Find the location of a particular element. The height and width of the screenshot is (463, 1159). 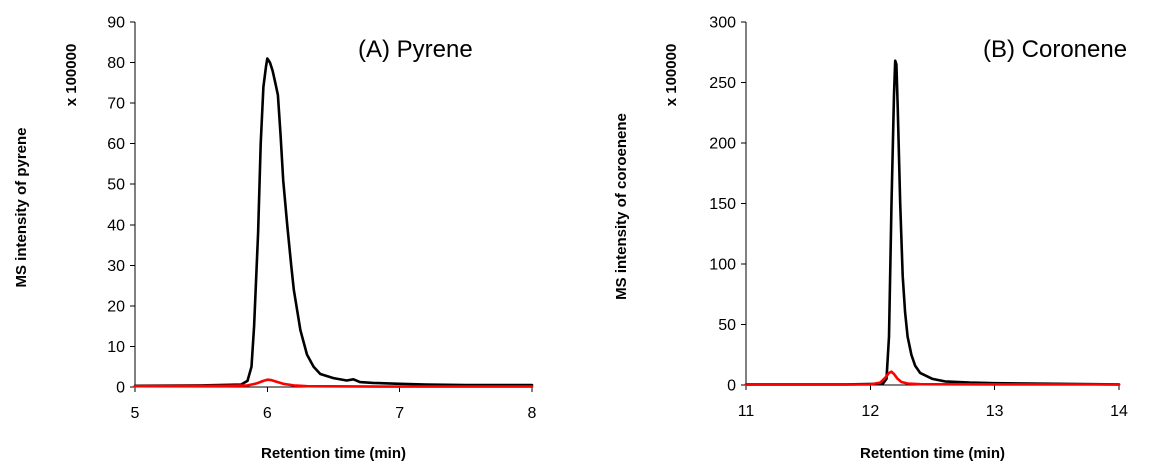

panel-a-y-tick-label: 0 is located at coordinates (120, 388).